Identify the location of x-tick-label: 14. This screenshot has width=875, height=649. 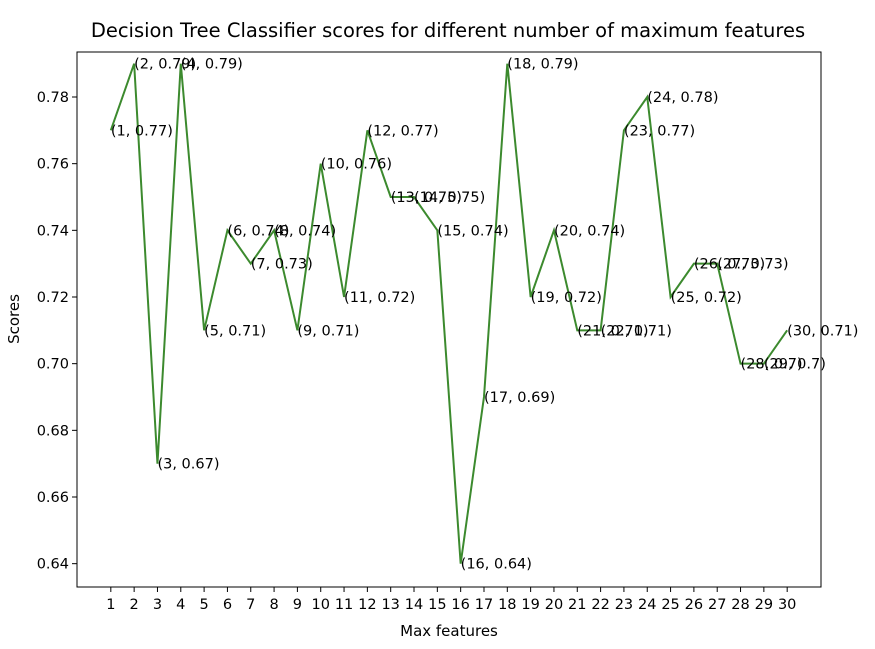
(414, 605).